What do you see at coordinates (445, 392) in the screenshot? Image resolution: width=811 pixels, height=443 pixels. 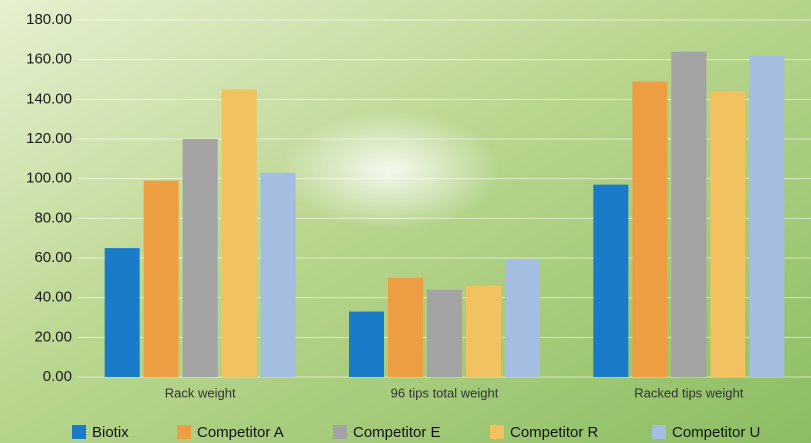 I see `x-tick-label: 96 tips total weight` at bounding box center [445, 392].